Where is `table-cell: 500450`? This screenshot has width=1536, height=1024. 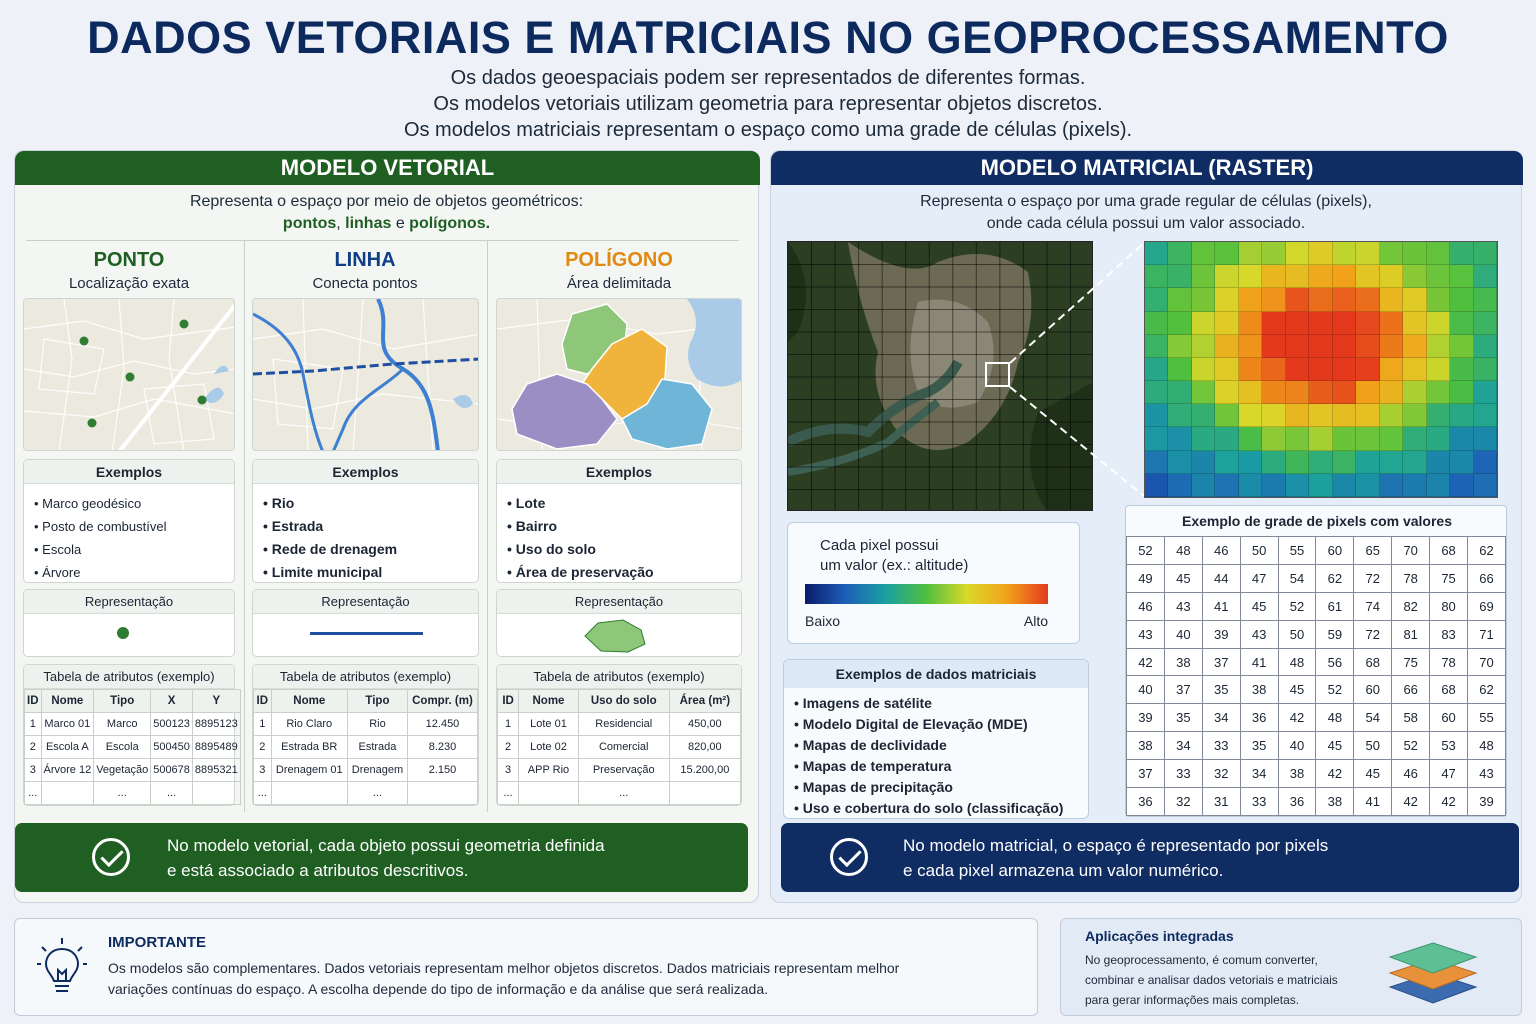 table-cell: 500450 is located at coordinates (171, 747).